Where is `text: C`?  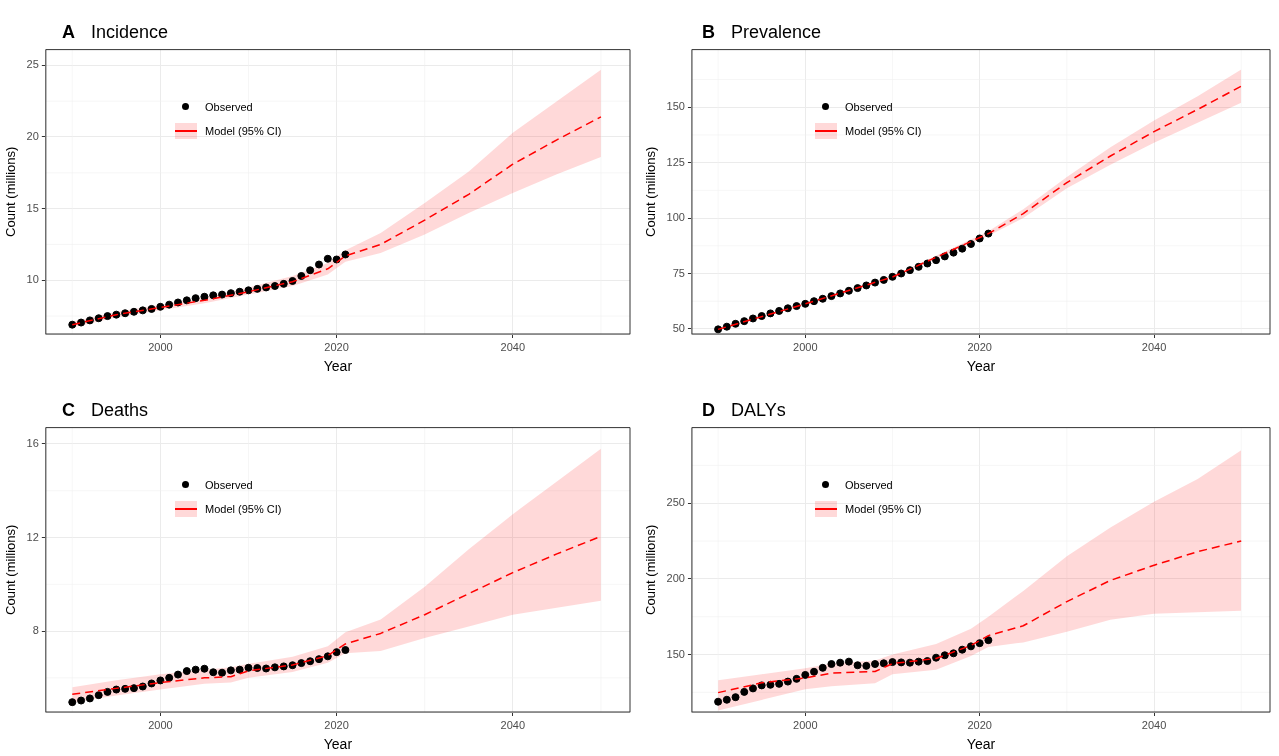
text: C is located at coordinates (68, 410).